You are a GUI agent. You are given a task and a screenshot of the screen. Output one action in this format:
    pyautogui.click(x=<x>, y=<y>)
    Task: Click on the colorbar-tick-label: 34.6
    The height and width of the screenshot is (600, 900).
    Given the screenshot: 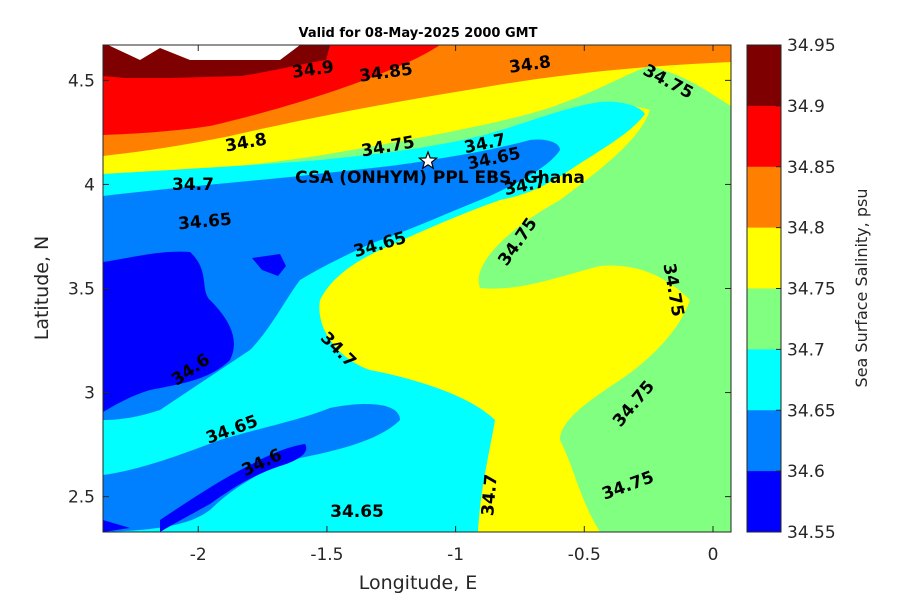 What is the action you would take?
    pyautogui.click(x=806, y=472)
    